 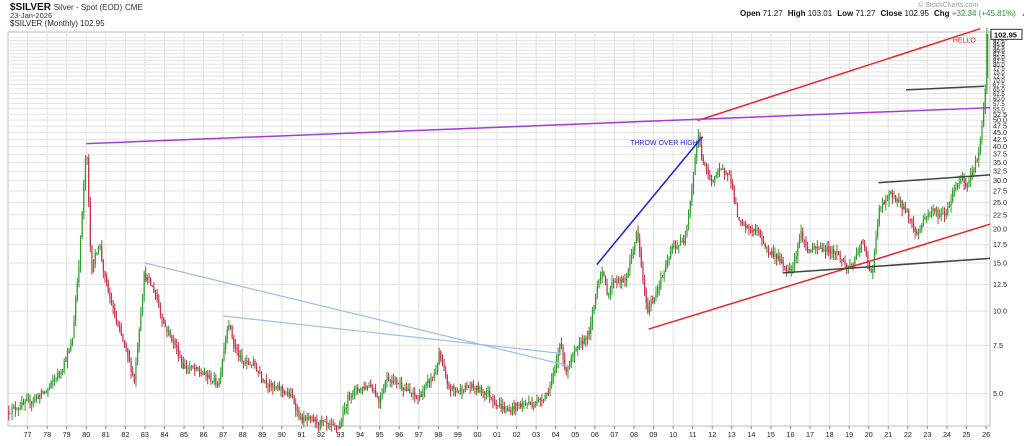 I want to click on y-tick-label: 40.0, so click(x=1000, y=146).